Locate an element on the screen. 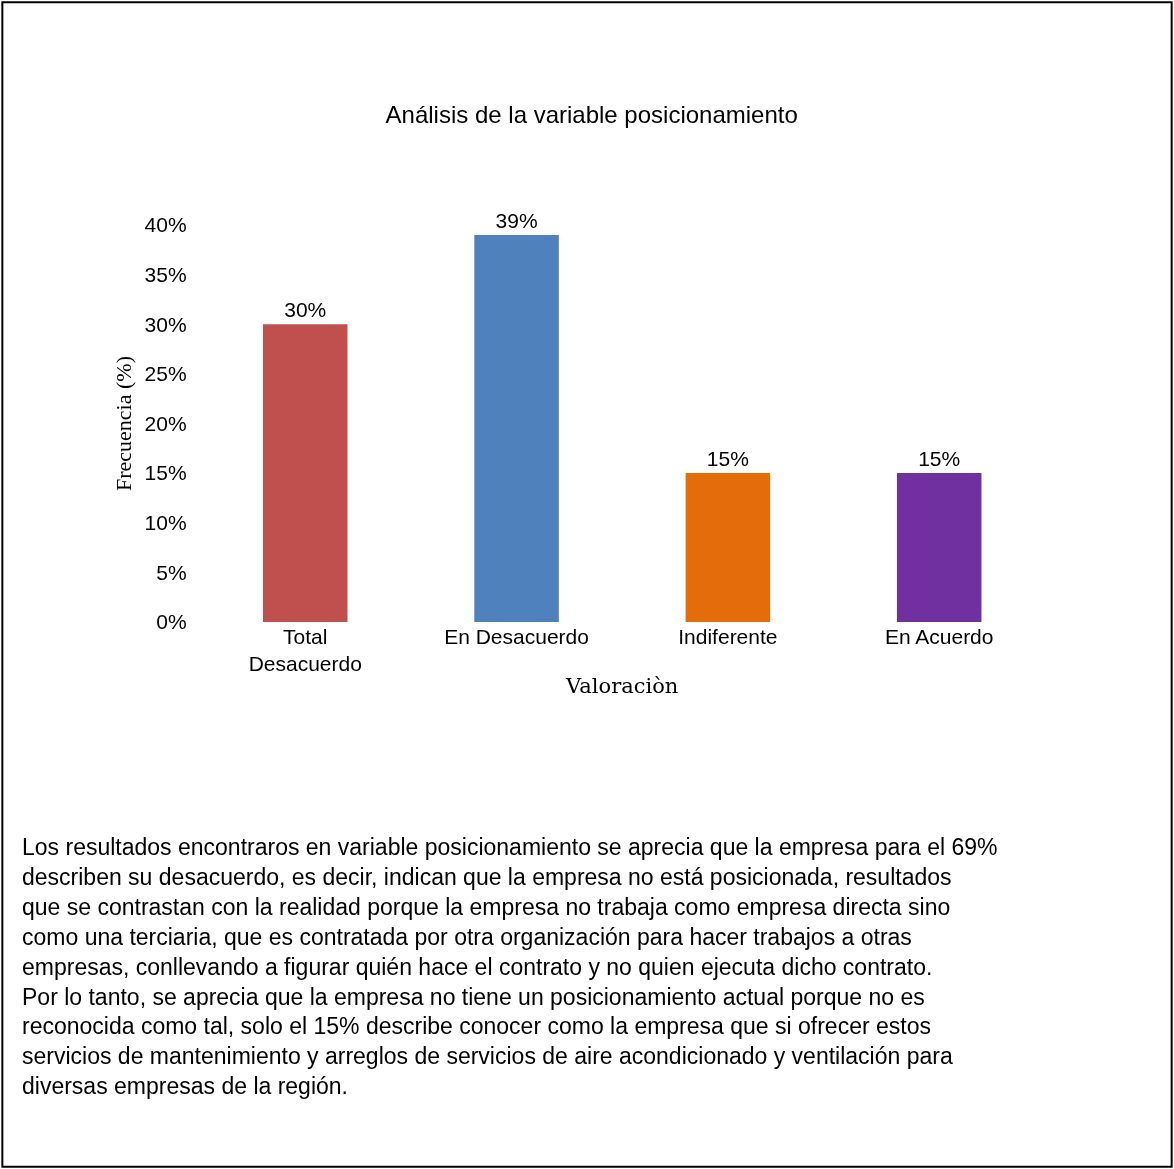 The width and height of the screenshot is (1174, 1169). data-label: 30% is located at coordinates (305, 310).